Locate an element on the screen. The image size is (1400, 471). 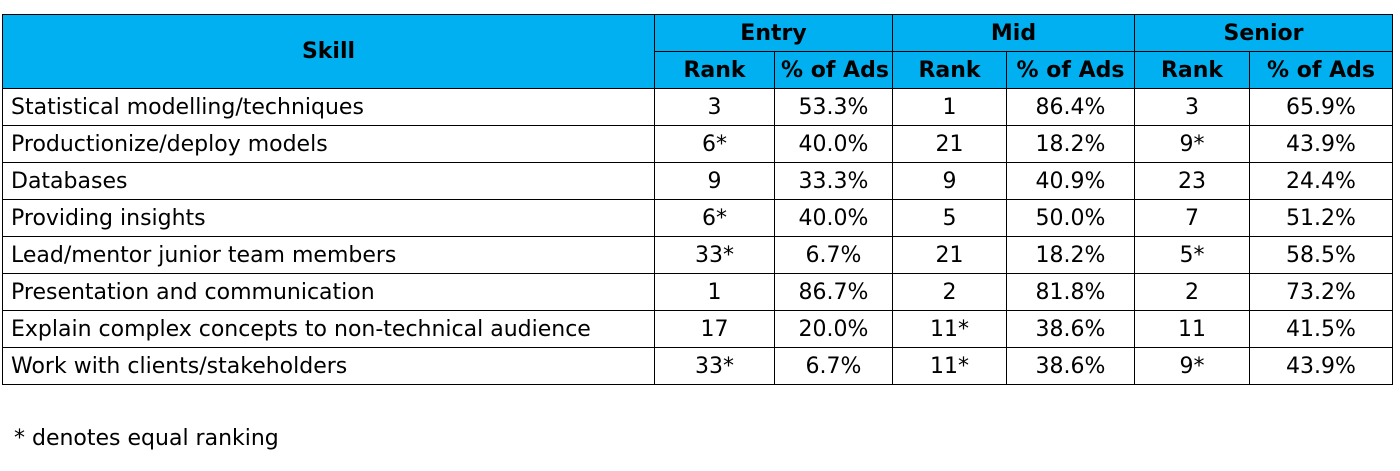
mid-percent-cell: 40.9% is located at coordinates (1070, 181).